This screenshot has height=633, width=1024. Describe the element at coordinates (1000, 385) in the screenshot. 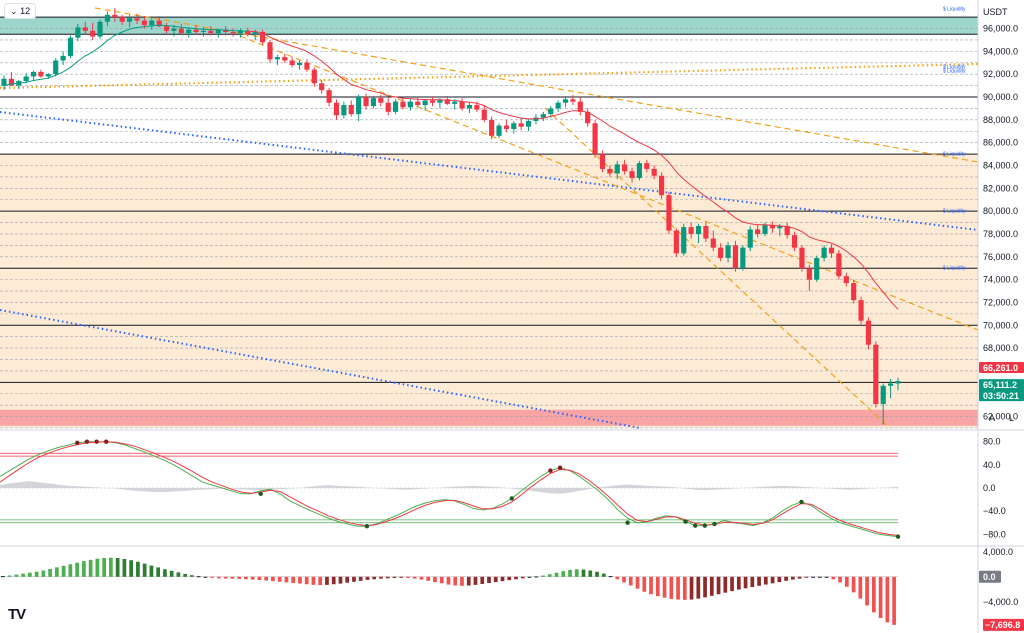

I see `price-badge-label: 65,111.2` at that location.